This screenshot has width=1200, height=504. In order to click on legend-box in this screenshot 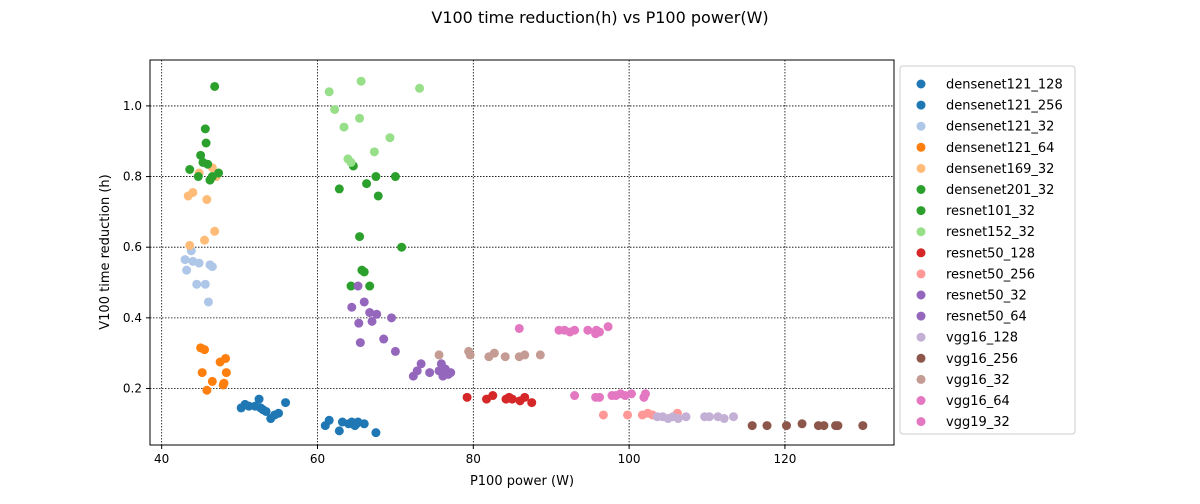, I will do `click(987, 250)`.